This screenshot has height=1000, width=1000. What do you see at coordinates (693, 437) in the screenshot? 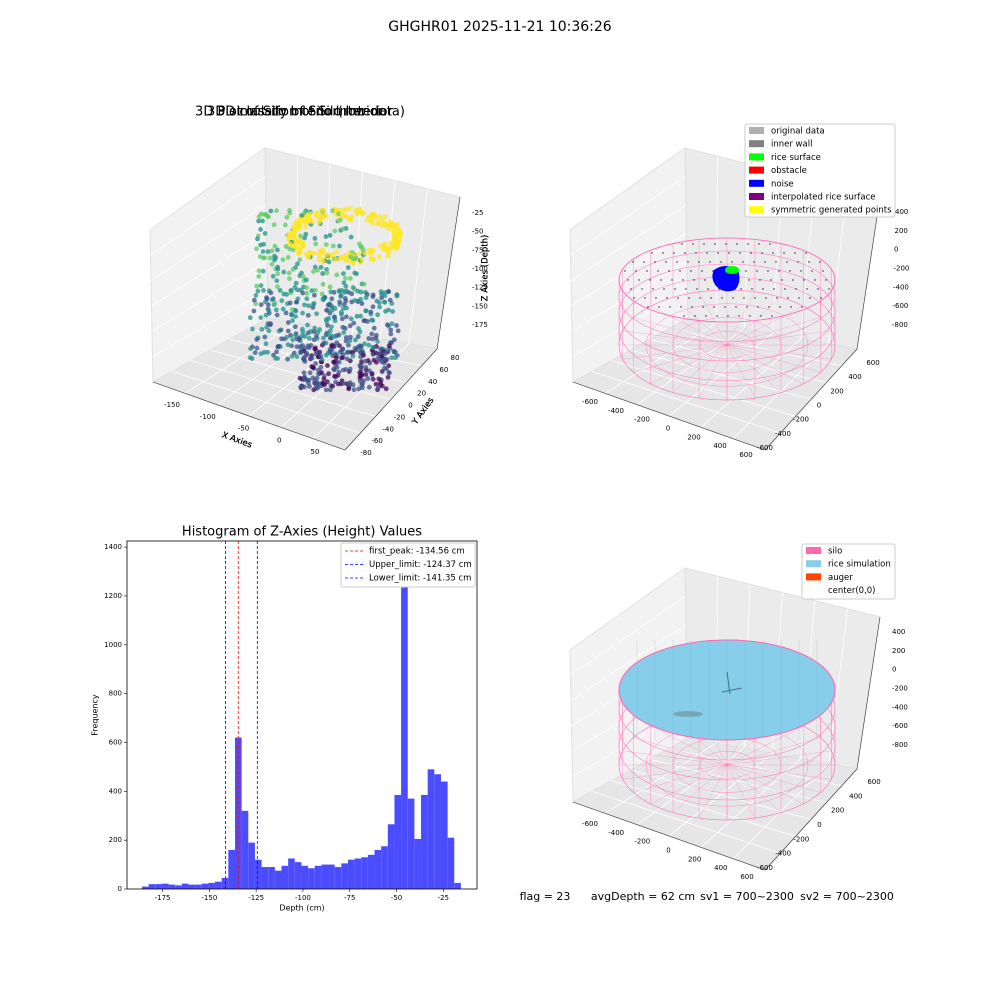
I see `x-tick-label: 200` at bounding box center [693, 437].